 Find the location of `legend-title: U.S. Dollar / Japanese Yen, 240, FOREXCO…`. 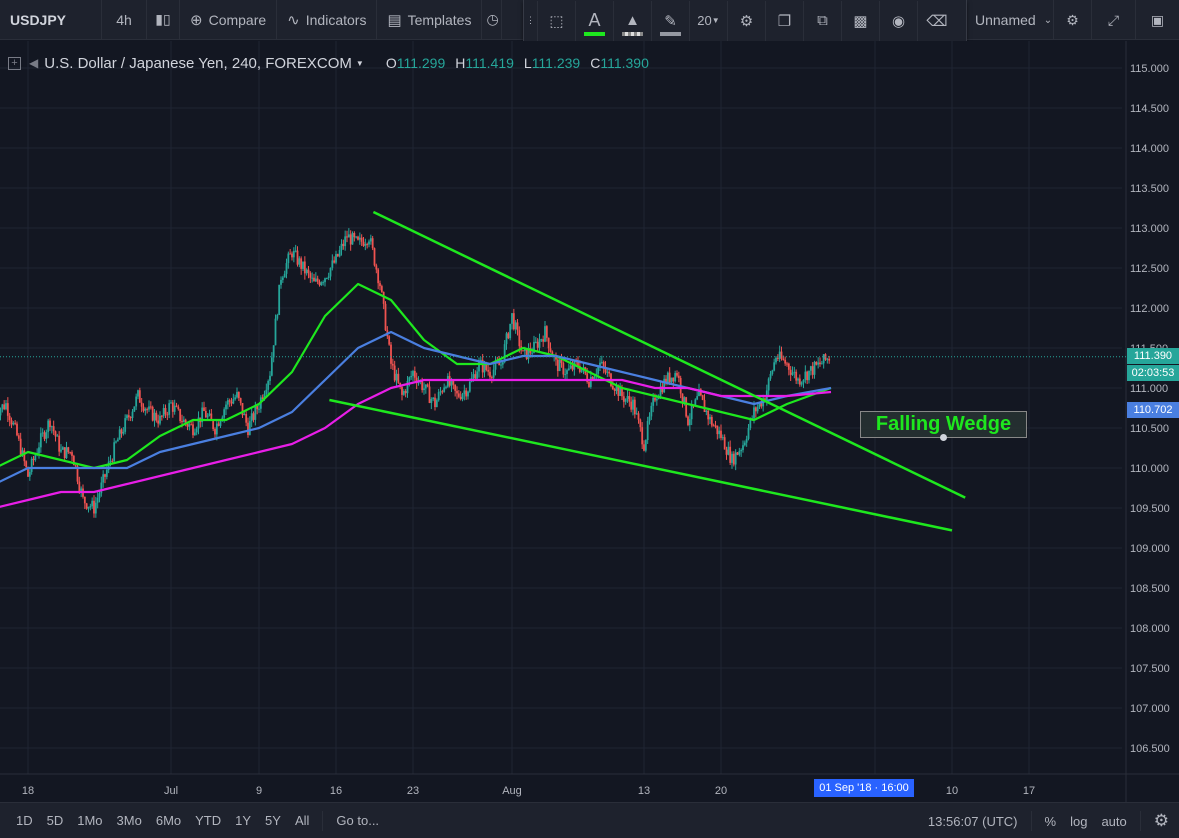

legend-title: U.S. Dollar / Japanese Yen, 240, FOREXCO… is located at coordinates (198, 63).